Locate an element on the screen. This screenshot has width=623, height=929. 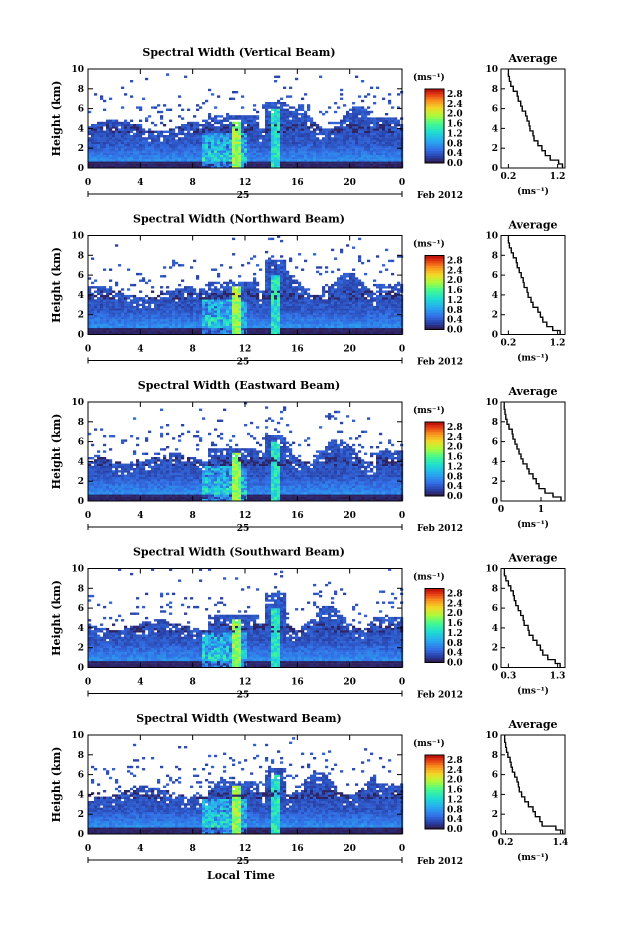
y-tick-label: 8 is located at coordinates (81, 256).